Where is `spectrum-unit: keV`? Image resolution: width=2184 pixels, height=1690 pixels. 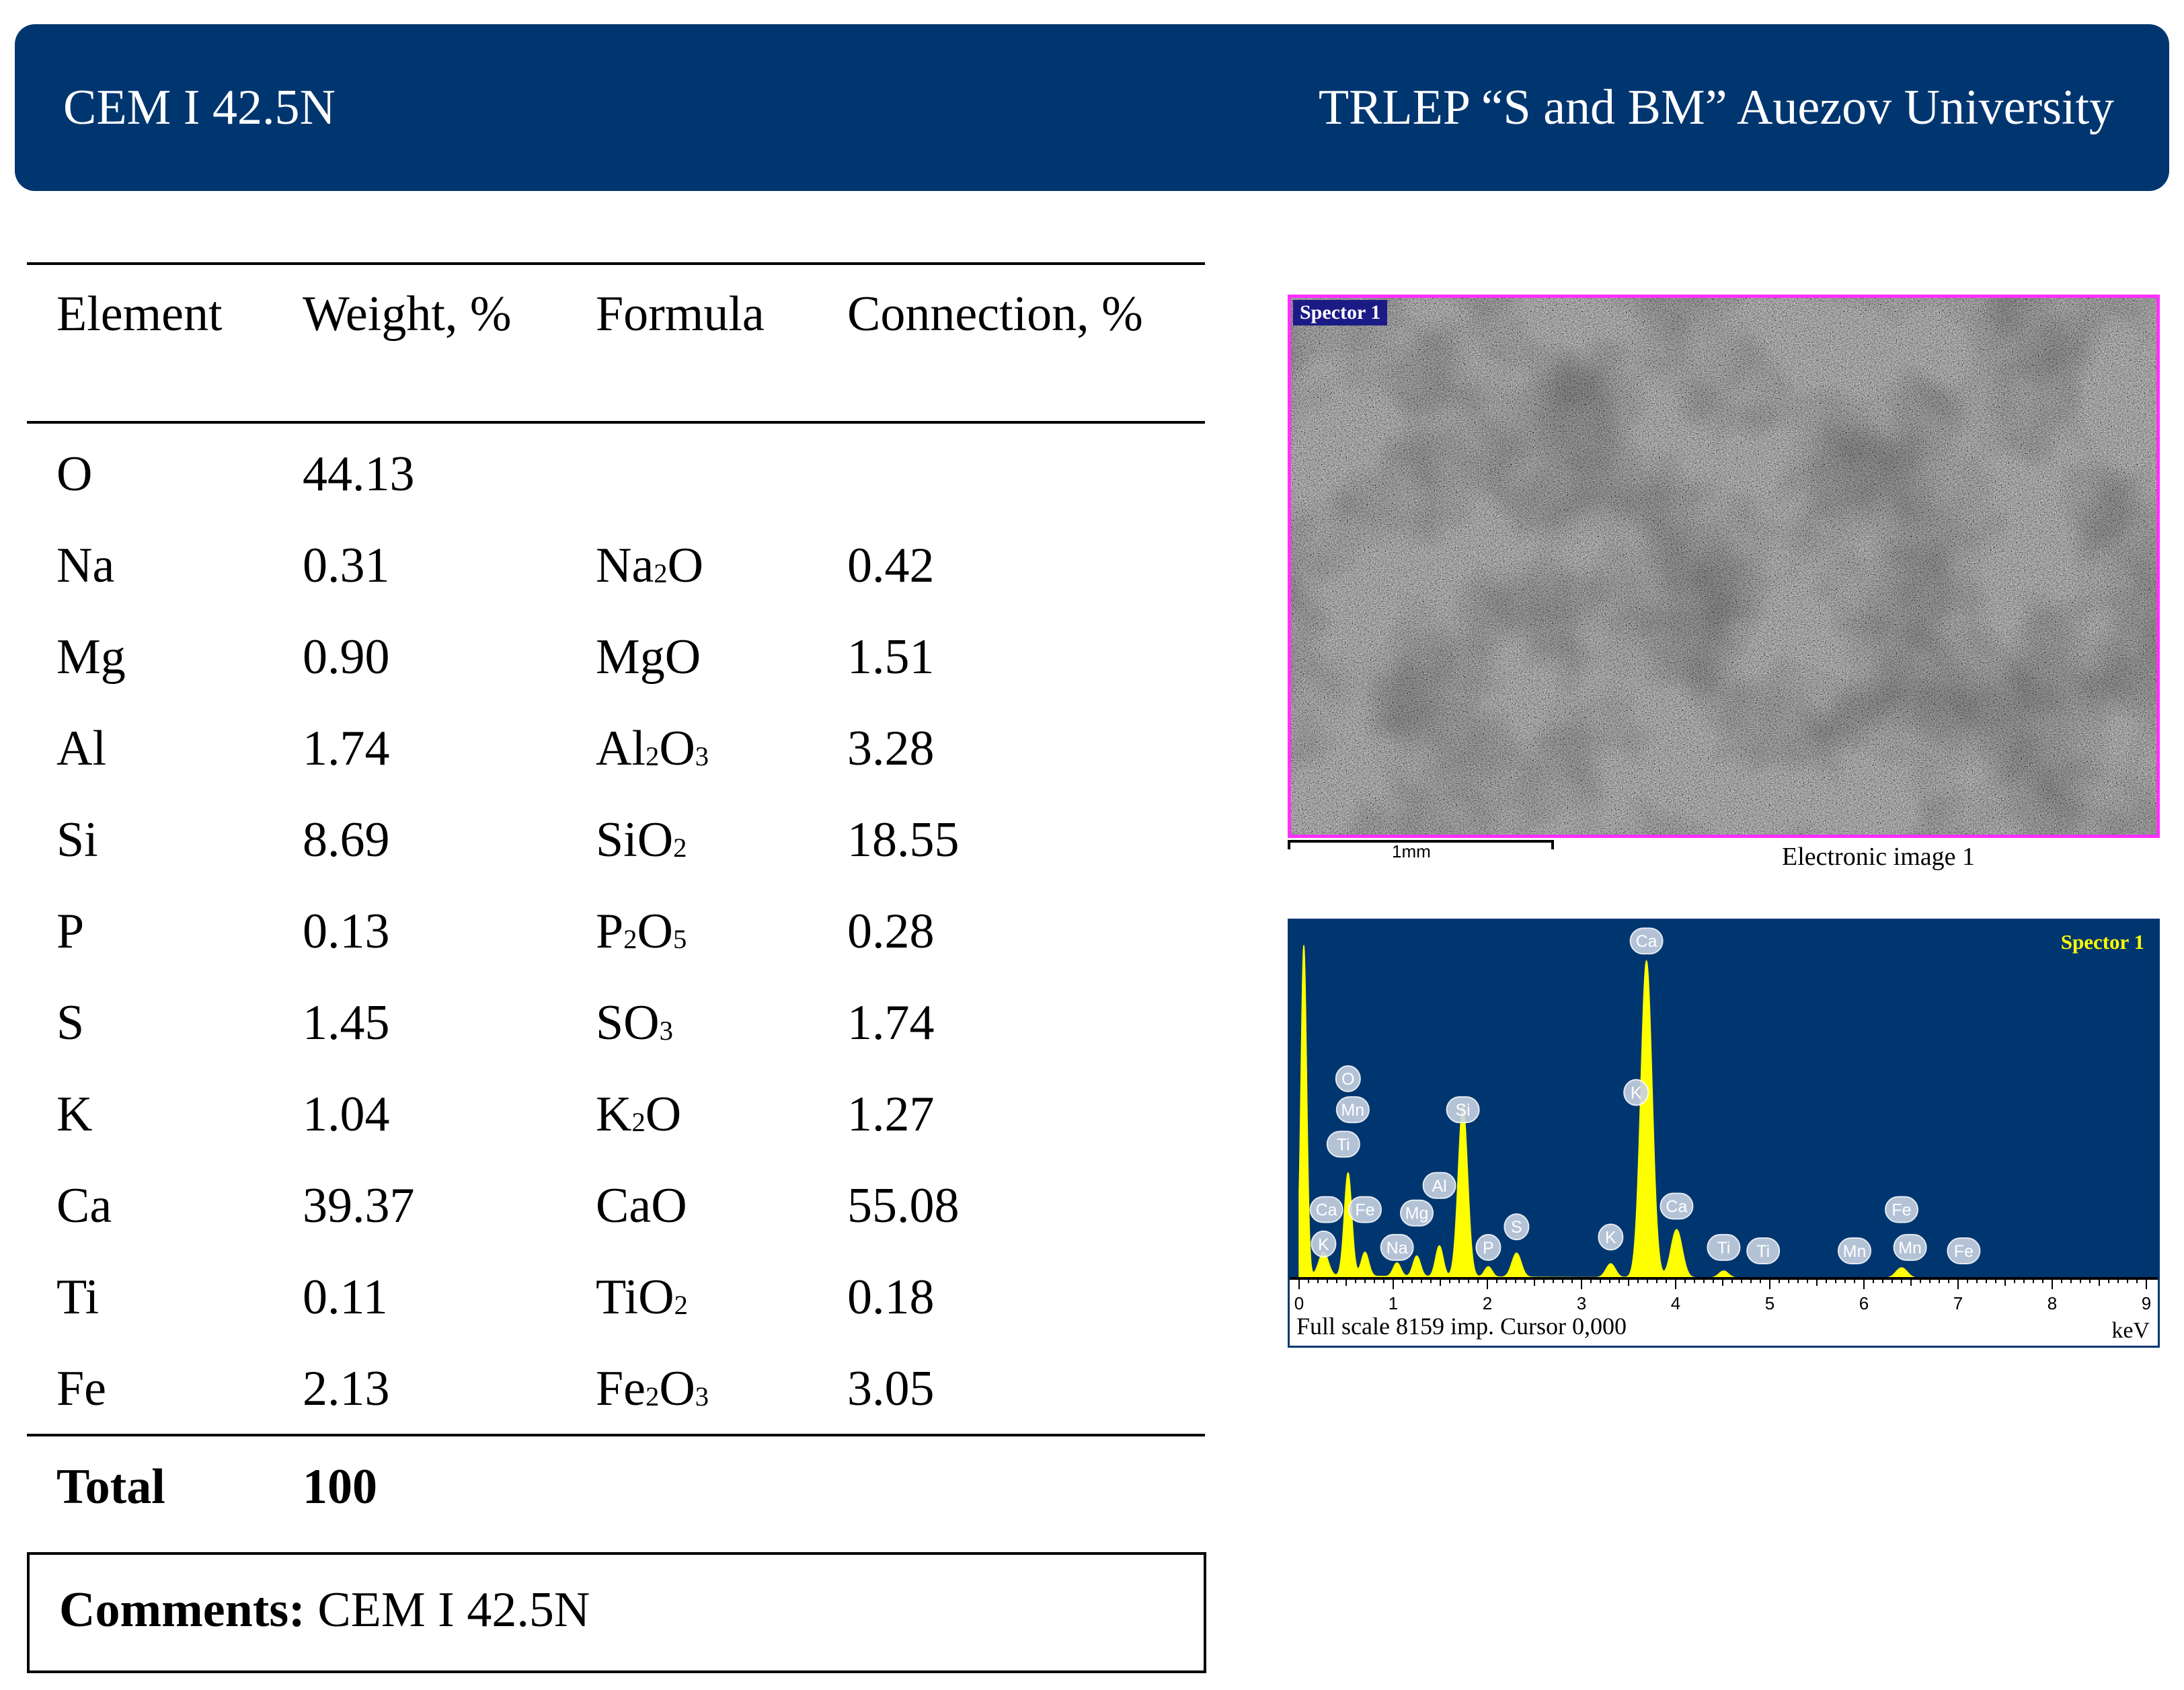 spectrum-unit: keV is located at coordinates (2130, 1330).